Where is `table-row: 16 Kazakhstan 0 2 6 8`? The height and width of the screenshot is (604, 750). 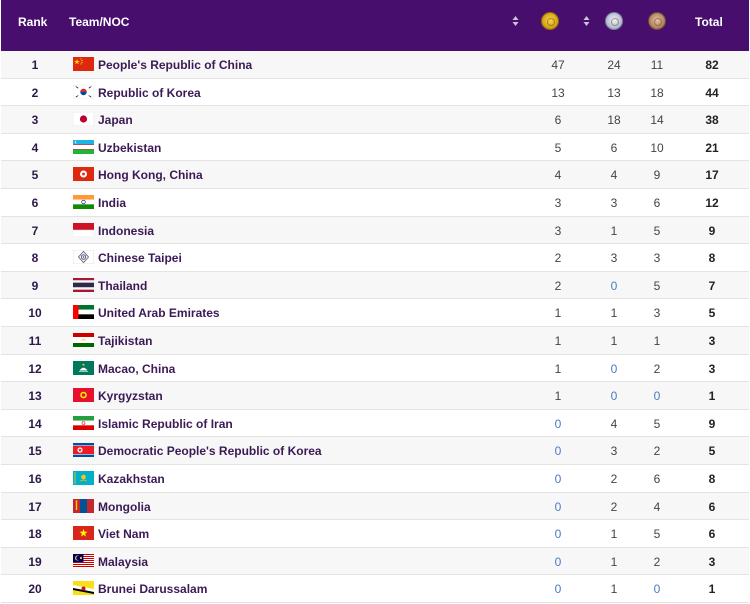 table-row: 16 Kazakhstan 0 2 6 8 is located at coordinates (375, 479).